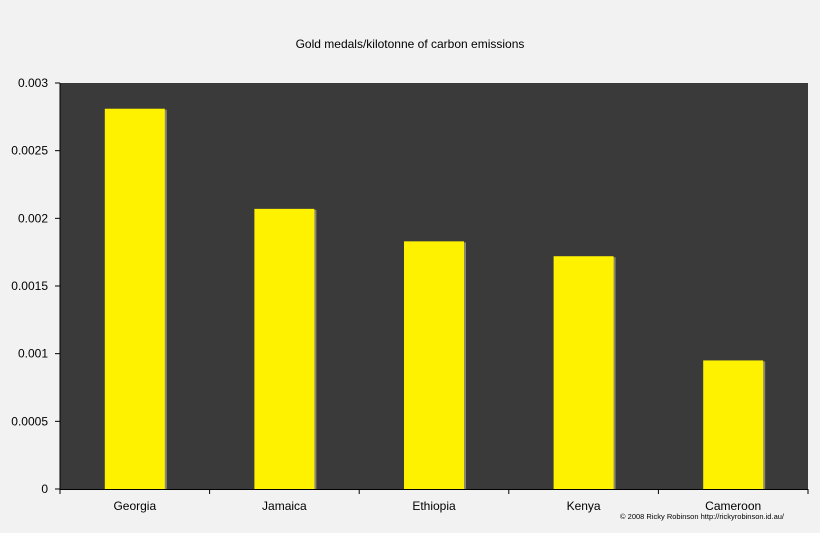  What do you see at coordinates (33, 354) in the screenshot?
I see `y-tick-label-2: 0.001` at bounding box center [33, 354].